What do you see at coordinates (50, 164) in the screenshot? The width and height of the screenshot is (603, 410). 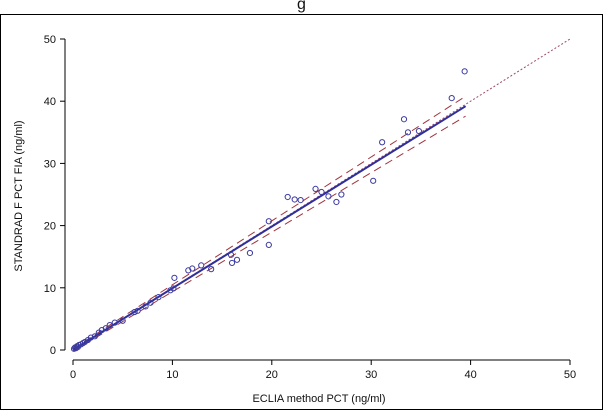 I see `y-tick-label: 30` at bounding box center [50, 164].